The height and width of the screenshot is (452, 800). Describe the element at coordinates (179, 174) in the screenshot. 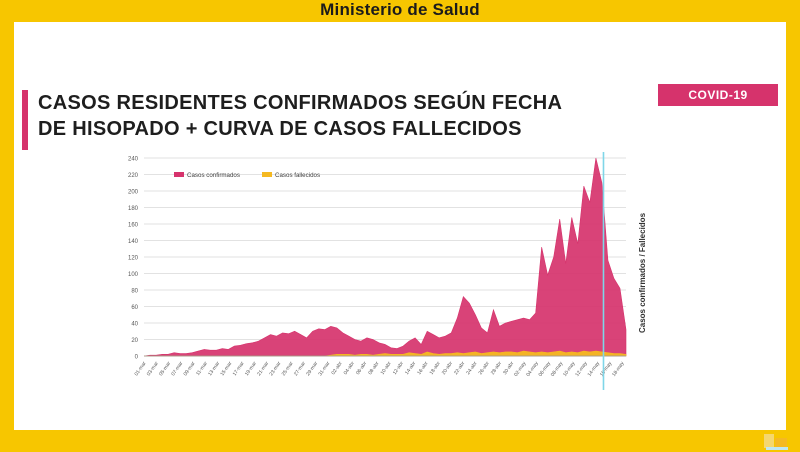

I see `legend-swatch-confirmed` at that location.